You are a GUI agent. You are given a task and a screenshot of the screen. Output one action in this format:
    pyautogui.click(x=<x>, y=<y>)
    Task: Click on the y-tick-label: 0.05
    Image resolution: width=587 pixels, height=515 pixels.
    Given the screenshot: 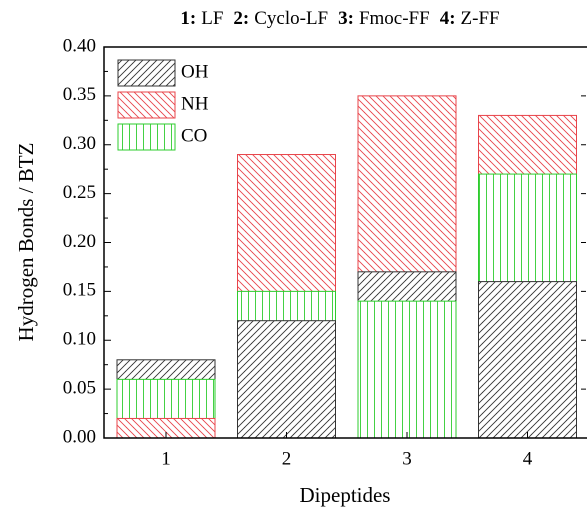 What is the action you would take?
    pyautogui.click(x=79, y=387)
    